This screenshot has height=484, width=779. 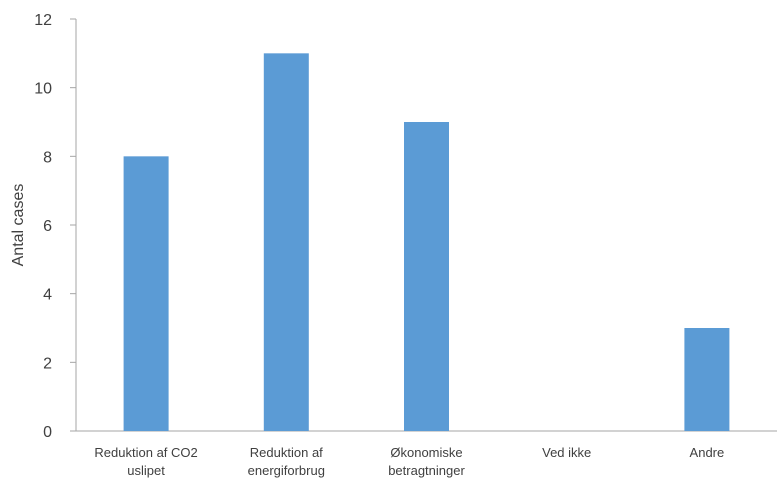 What do you see at coordinates (47, 432) in the screenshot?
I see `y-tick-label: 0` at bounding box center [47, 432].